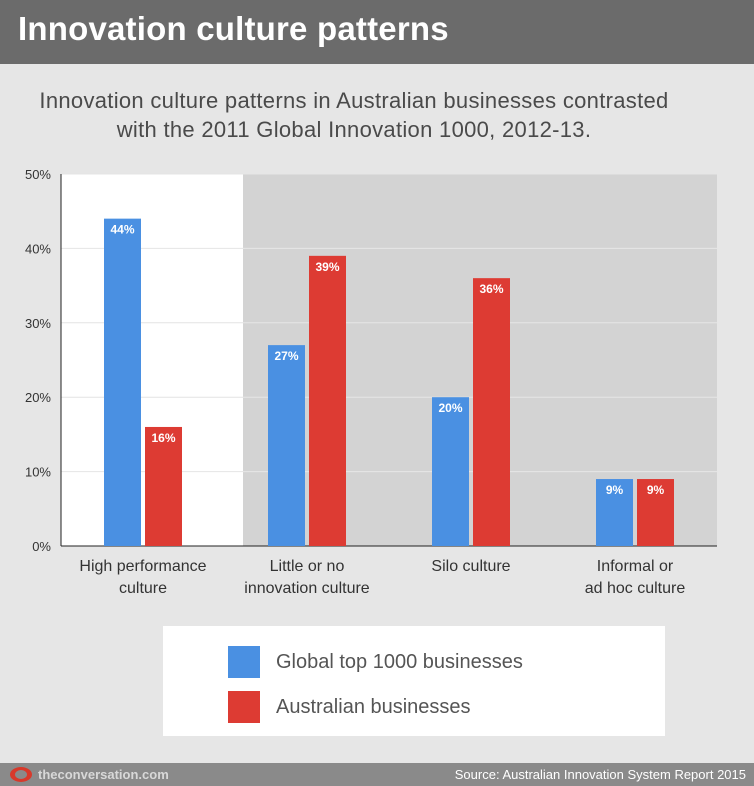 The image size is (754, 786). What do you see at coordinates (327, 267) in the screenshot?
I see `bar-value-label: 39%` at bounding box center [327, 267].